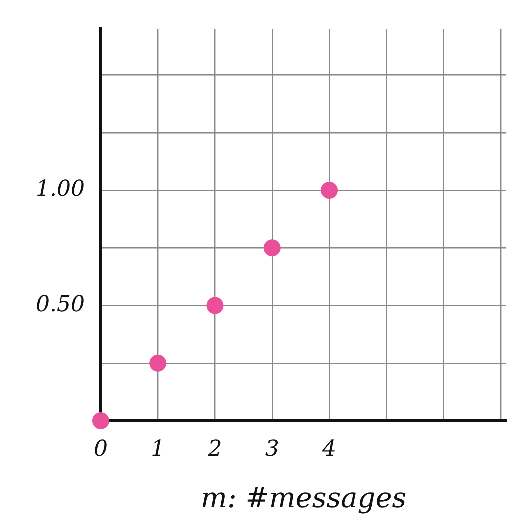 The image size is (517, 531). What do you see at coordinates (214, 449) in the screenshot?
I see `x-tick-label: 2` at bounding box center [214, 449].